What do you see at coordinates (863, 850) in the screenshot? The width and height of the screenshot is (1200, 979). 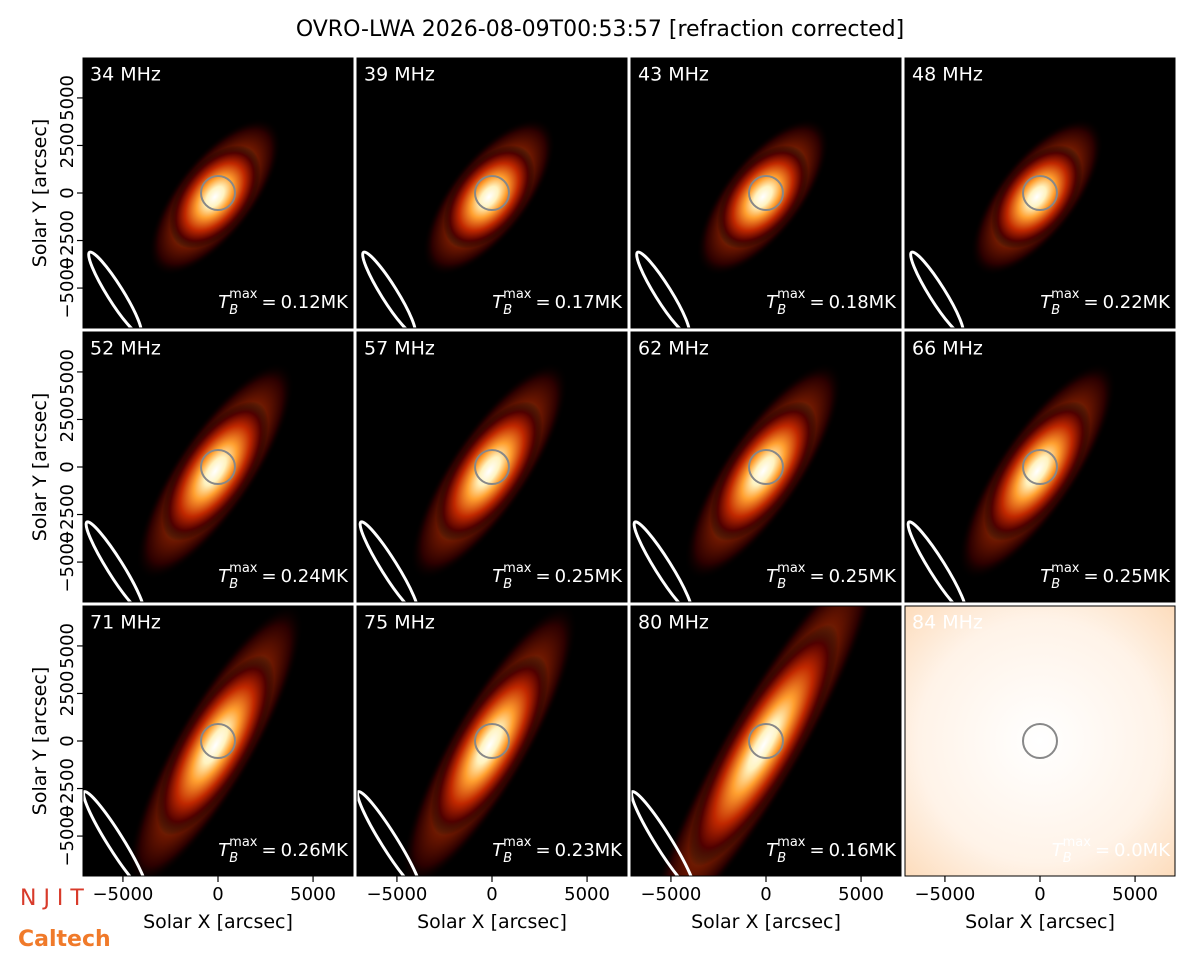 I see `tb-value: 0.16MK` at bounding box center [863, 850].